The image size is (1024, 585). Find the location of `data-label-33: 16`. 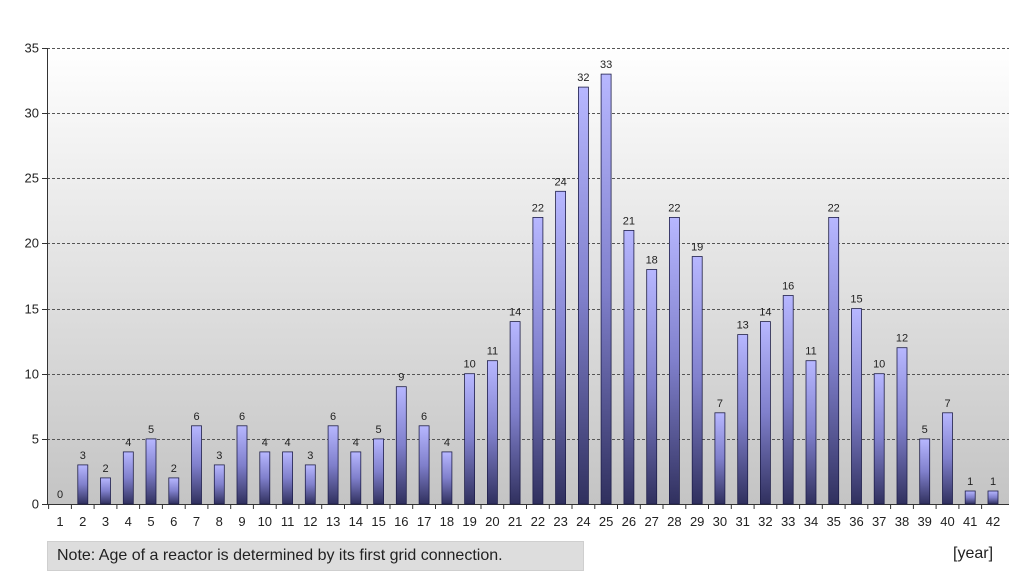

data-label-33: 16 is located at coordinates (788, 287).